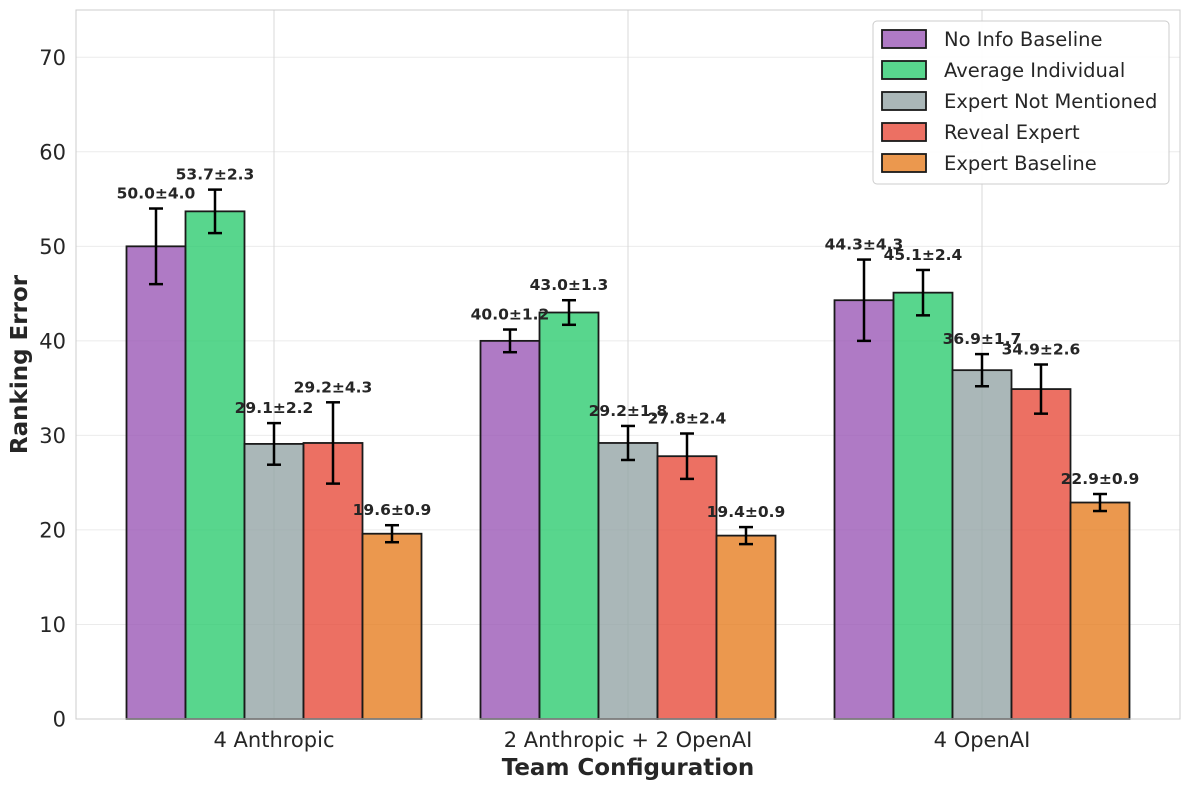 Image resolution: width=1189 pixels, height=790 pixels. What do you see at coordinates (923, 255) in the screenshot?
I see `data-label: 45.1±2.4` at bounding box center [923, 255].